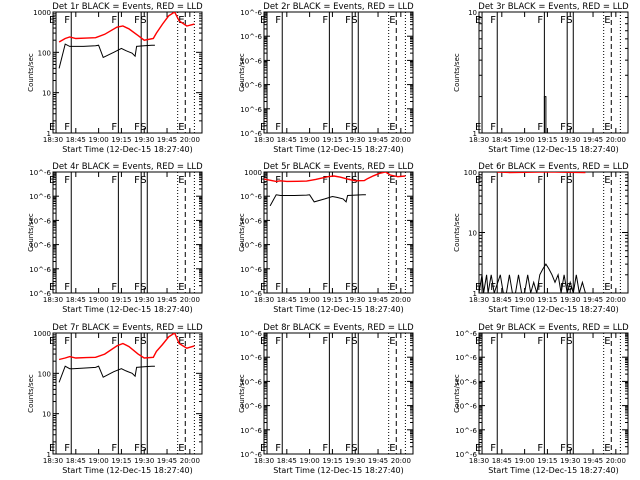  What do you see at coordinates (106, 56) in the screenshot?
I see `event-rate-line` at bounding box center [106, 56].